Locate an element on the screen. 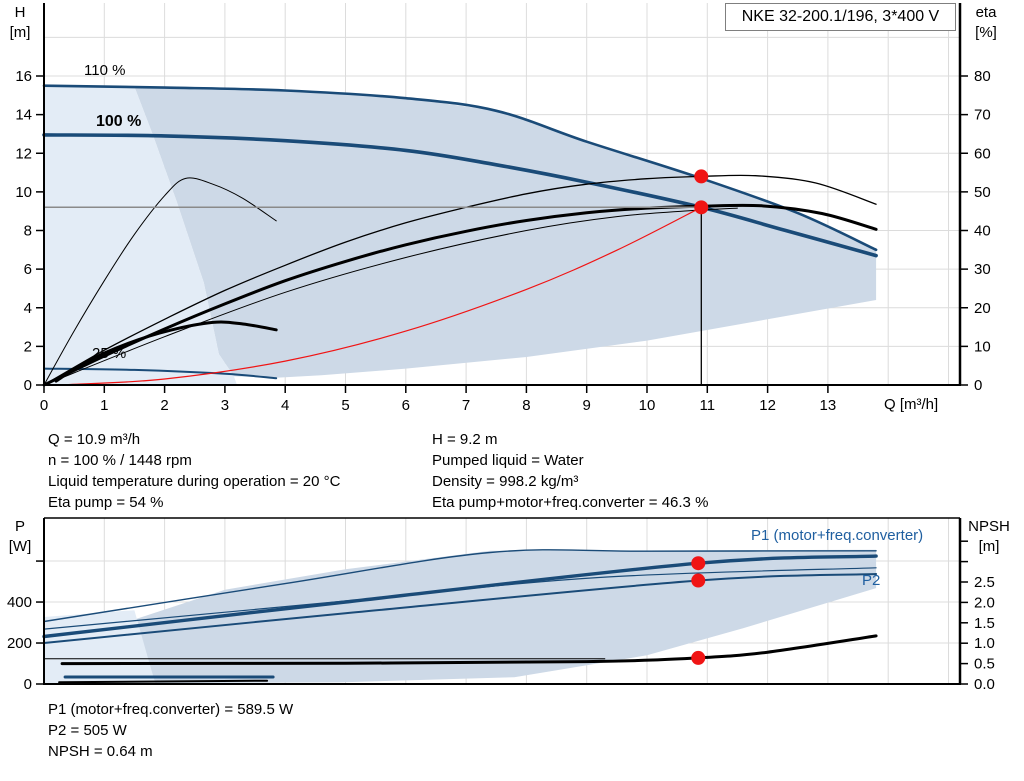 Image resolution: width=1024 pixels, height=781 pixels. left-tick-label: 14 is located at coordinates (23, 115).